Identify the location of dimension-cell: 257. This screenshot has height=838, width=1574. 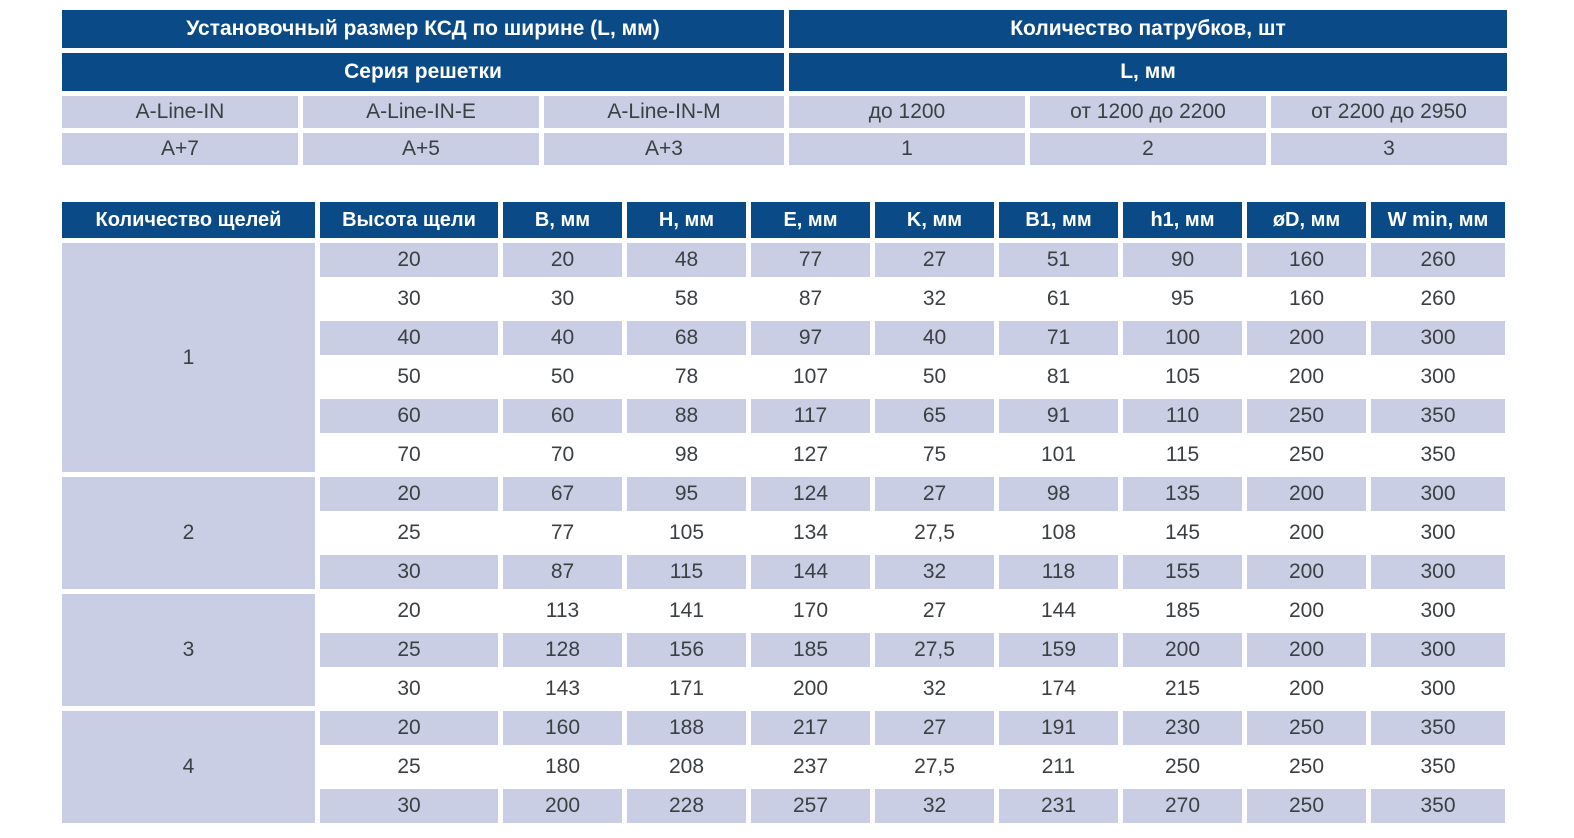
(810, 806).